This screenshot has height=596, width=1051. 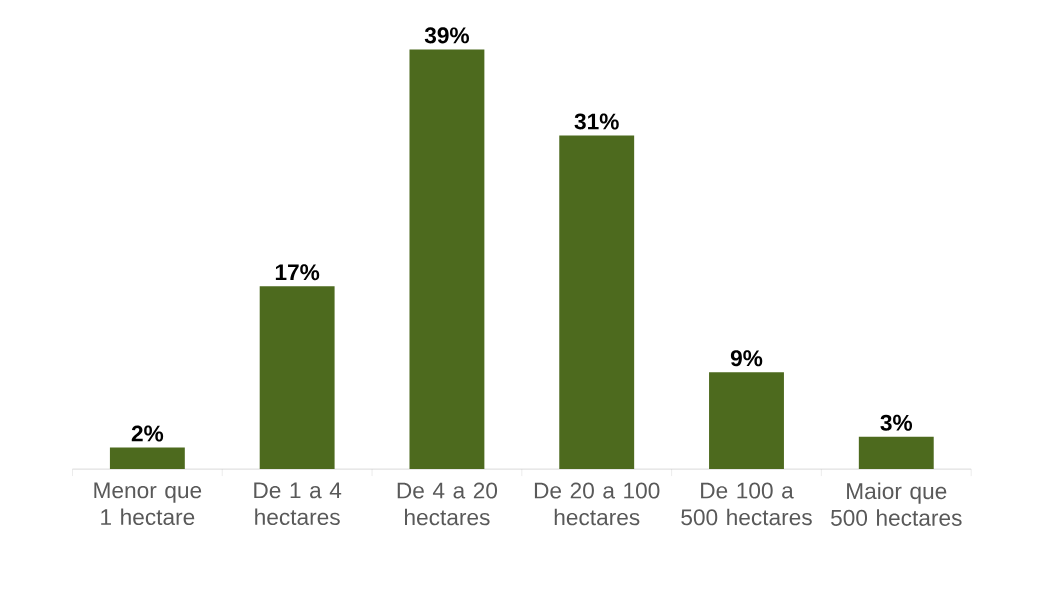 What do you see at coordinates (896, 422) in the screenshot?
I see `data-label: 3%` at bounding box center [896, 422].